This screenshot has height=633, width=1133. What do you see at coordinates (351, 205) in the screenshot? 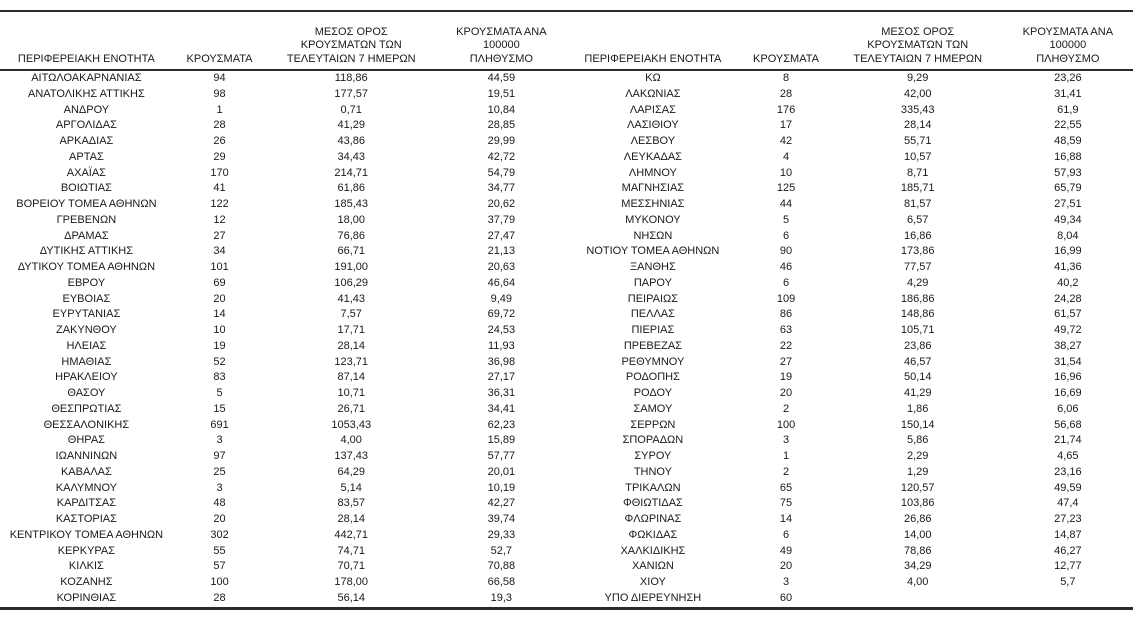
I see `avg7-cell: 185,43` at bounding box center [351, 205].